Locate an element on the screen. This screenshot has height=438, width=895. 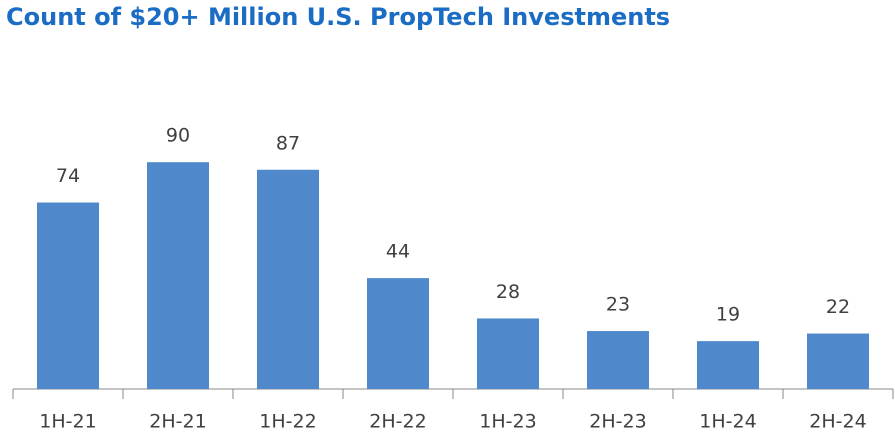
data-label: 74 is located at coordinates (68, 176).